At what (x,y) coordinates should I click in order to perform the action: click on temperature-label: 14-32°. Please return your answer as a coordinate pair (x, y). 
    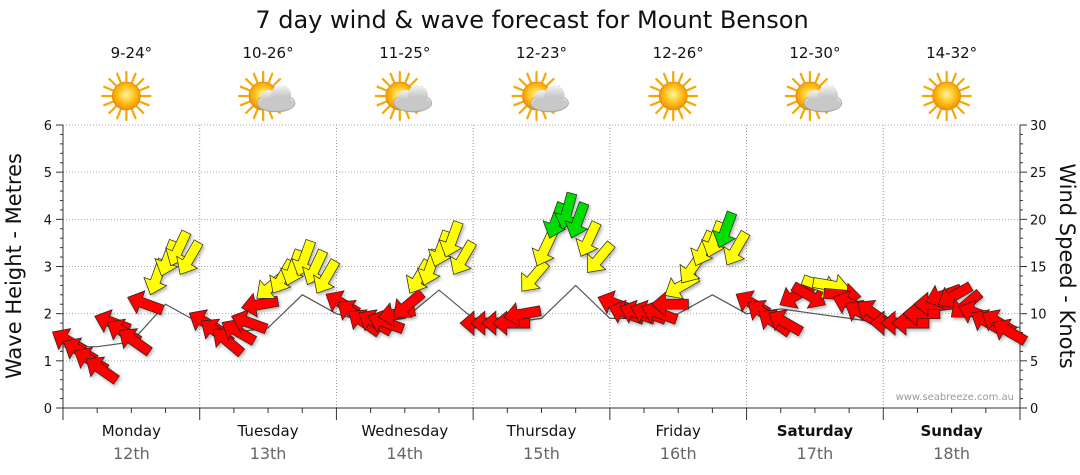
    Looking at the image, I should click on (951, 53).